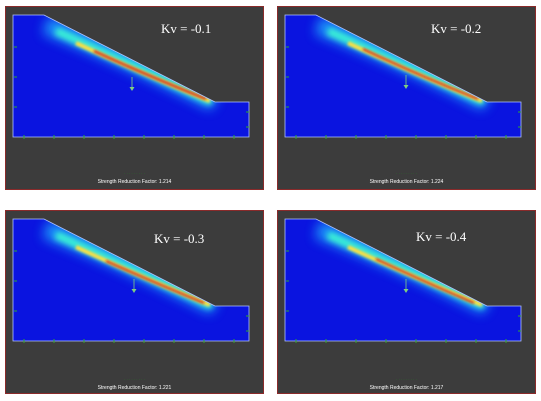  I want to click on strength-reduction-factor: Strength Reduction Factor: 1.217, so click(406, 388).